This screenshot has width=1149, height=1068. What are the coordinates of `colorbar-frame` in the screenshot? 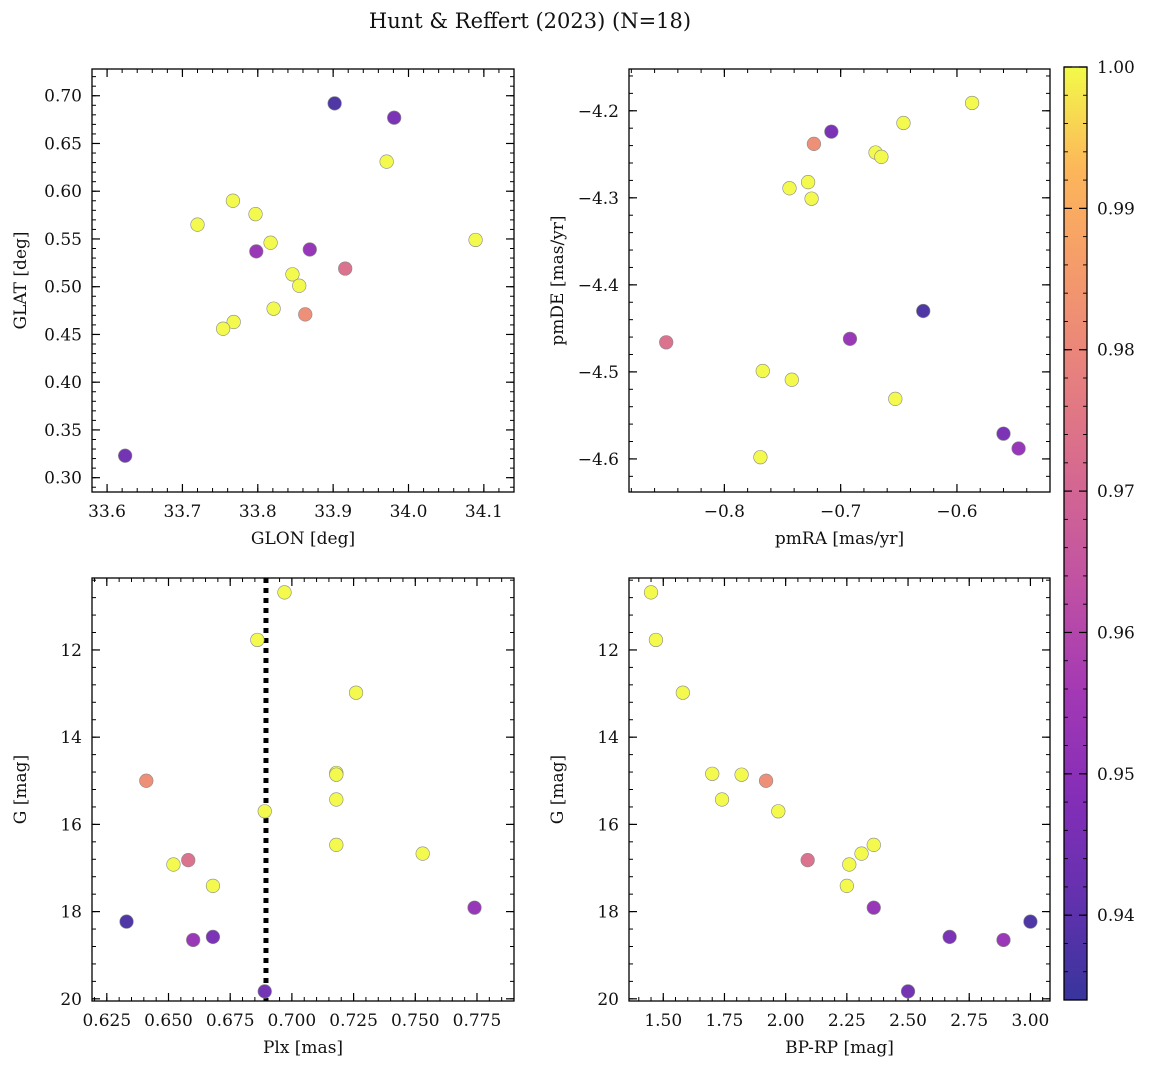 It's located at (1075, 533).